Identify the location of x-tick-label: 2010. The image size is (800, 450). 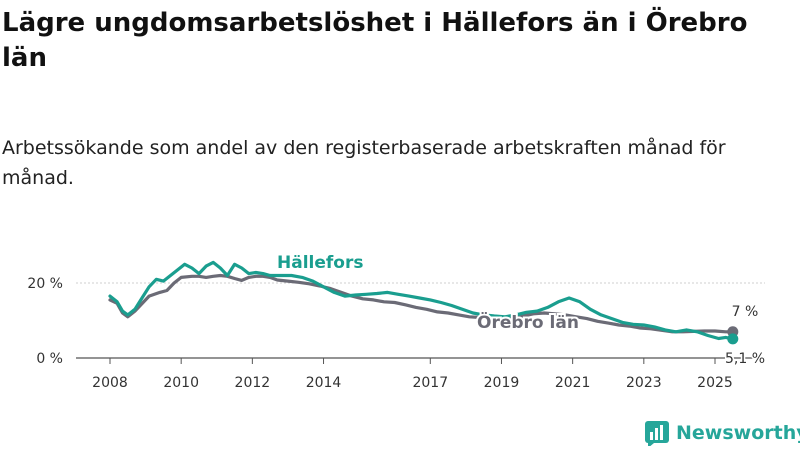
(181, 383).